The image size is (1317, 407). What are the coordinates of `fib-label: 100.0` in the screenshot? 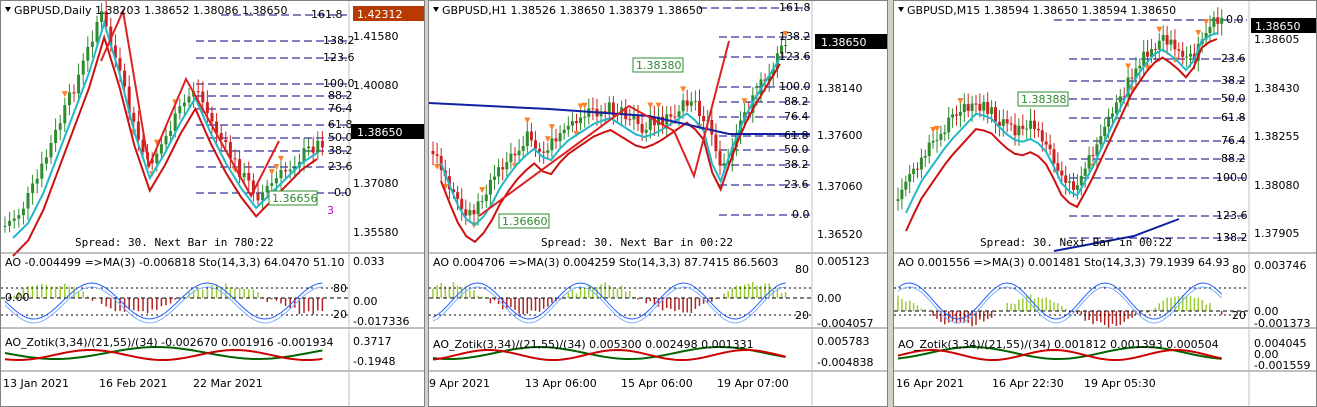 It's located at (795, 86).